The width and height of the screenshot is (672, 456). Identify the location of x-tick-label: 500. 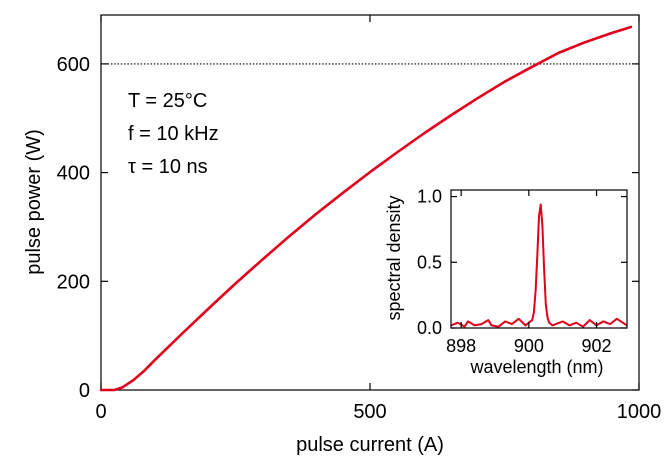
(369, 412).